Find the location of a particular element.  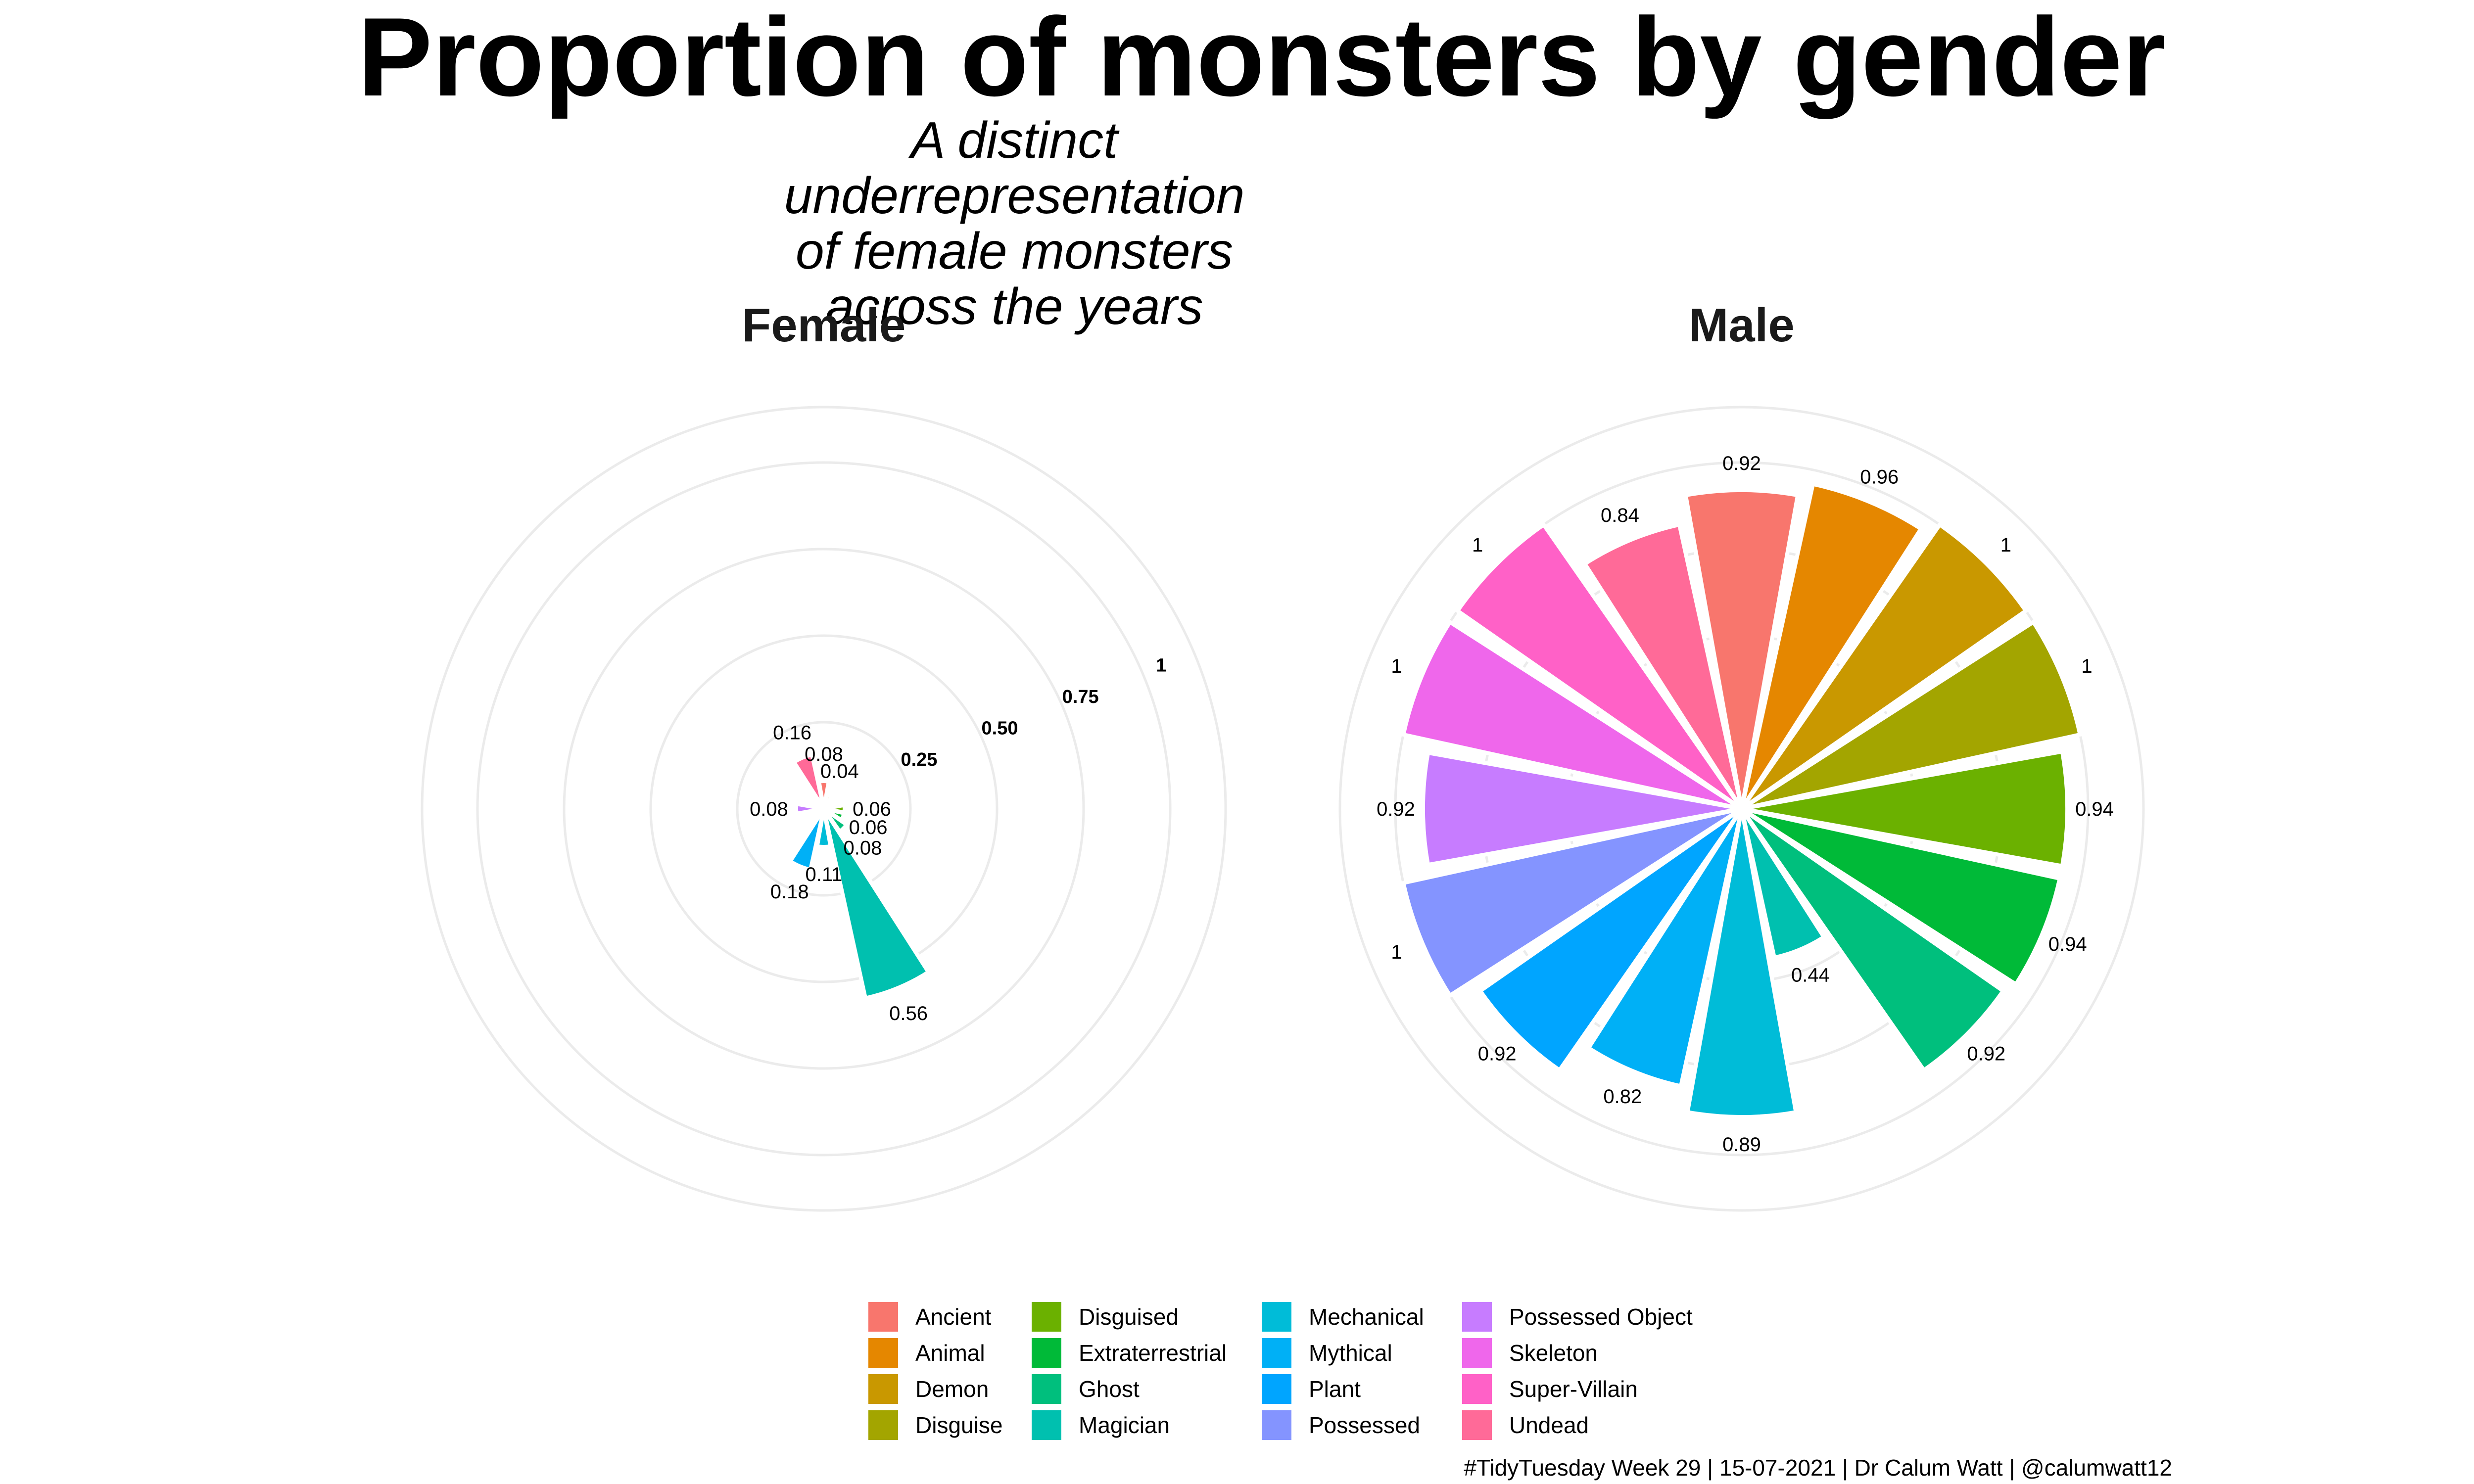

radial-tick-label: 0.25 is located at coordinates (919, 759).